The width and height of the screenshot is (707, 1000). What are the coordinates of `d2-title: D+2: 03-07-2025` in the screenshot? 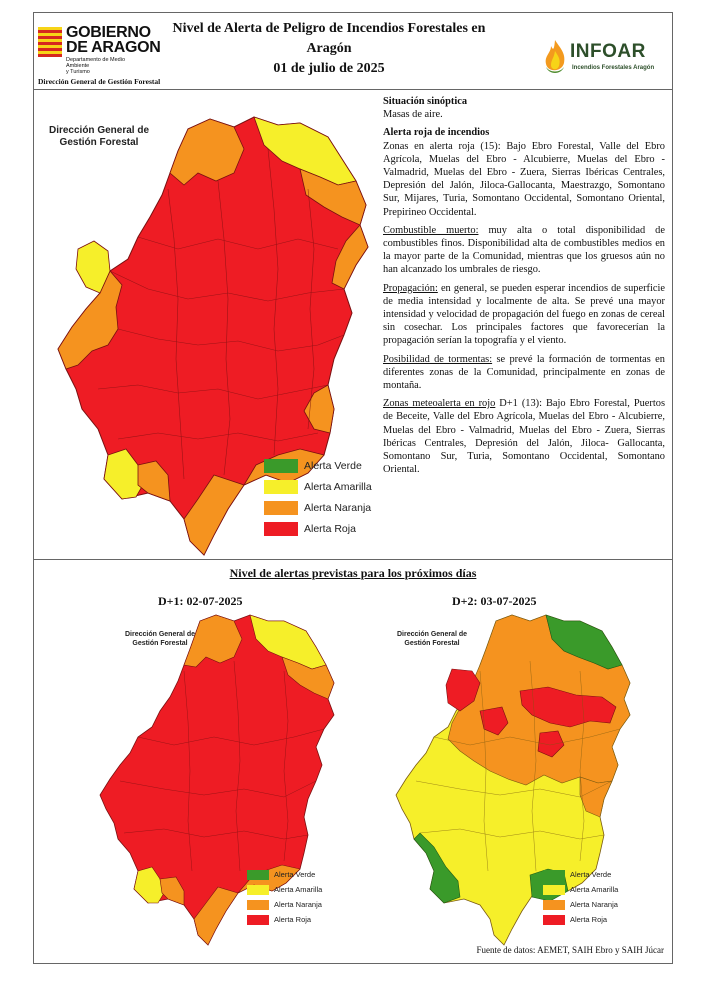 It's located at (494, 601).